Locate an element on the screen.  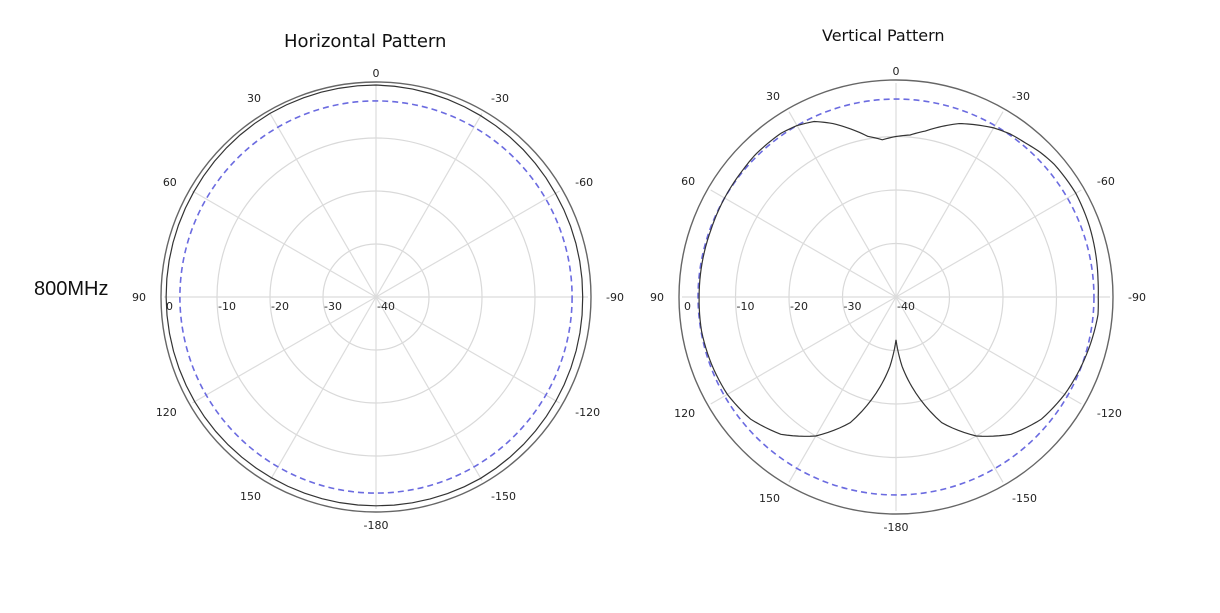
frequency-label: 800MHz is located at coordinates (71, 289).